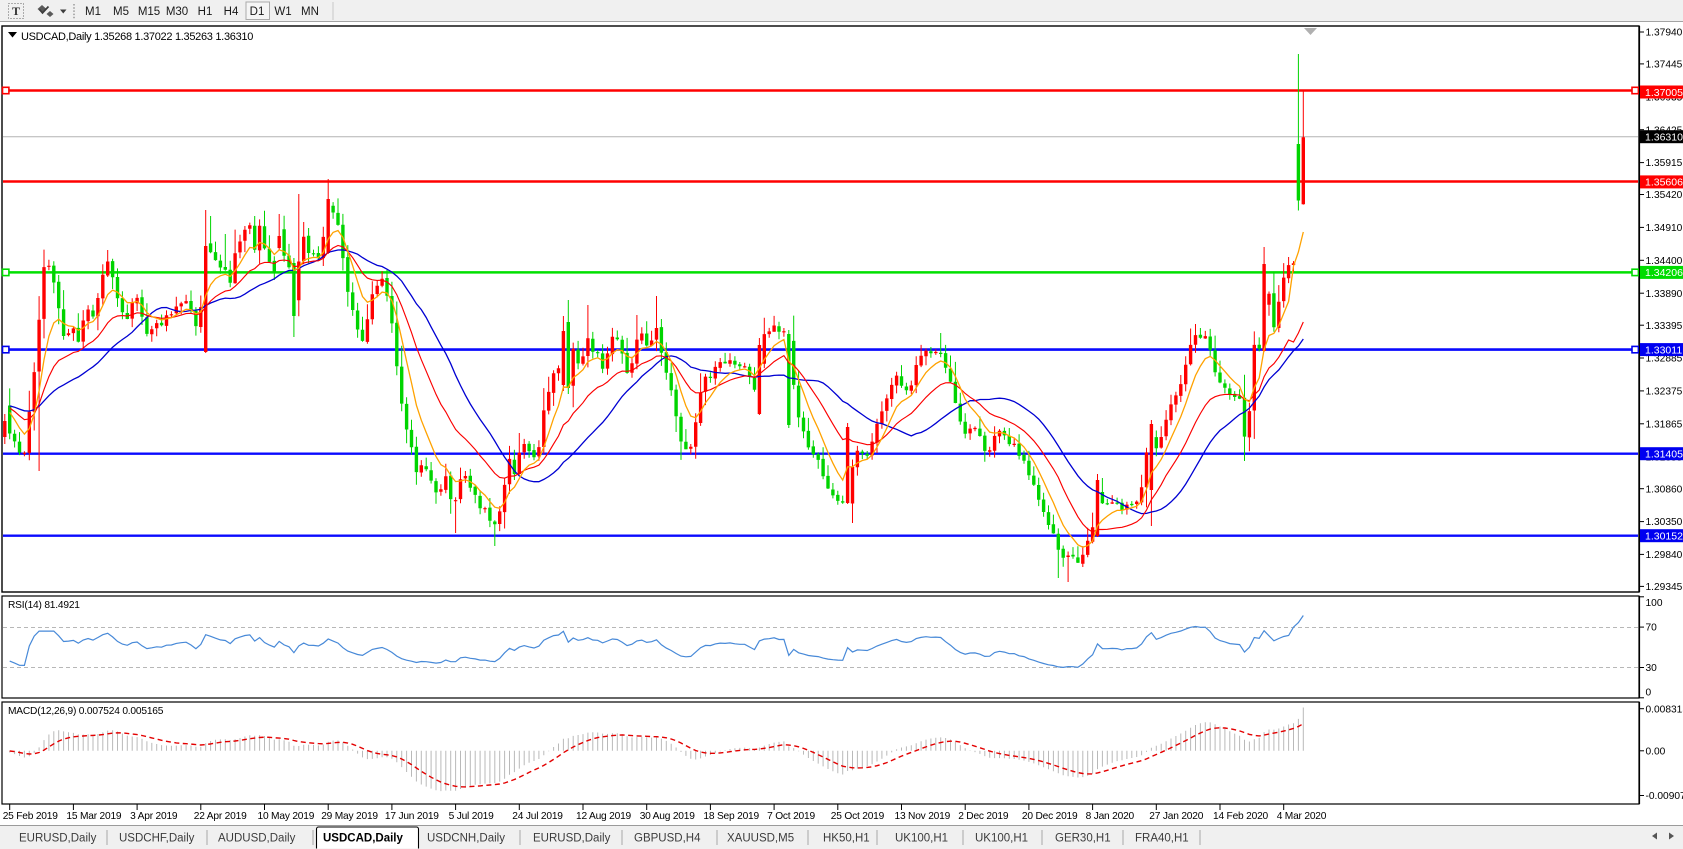  I want to click on svg-text: 0, so click(1649, 693).